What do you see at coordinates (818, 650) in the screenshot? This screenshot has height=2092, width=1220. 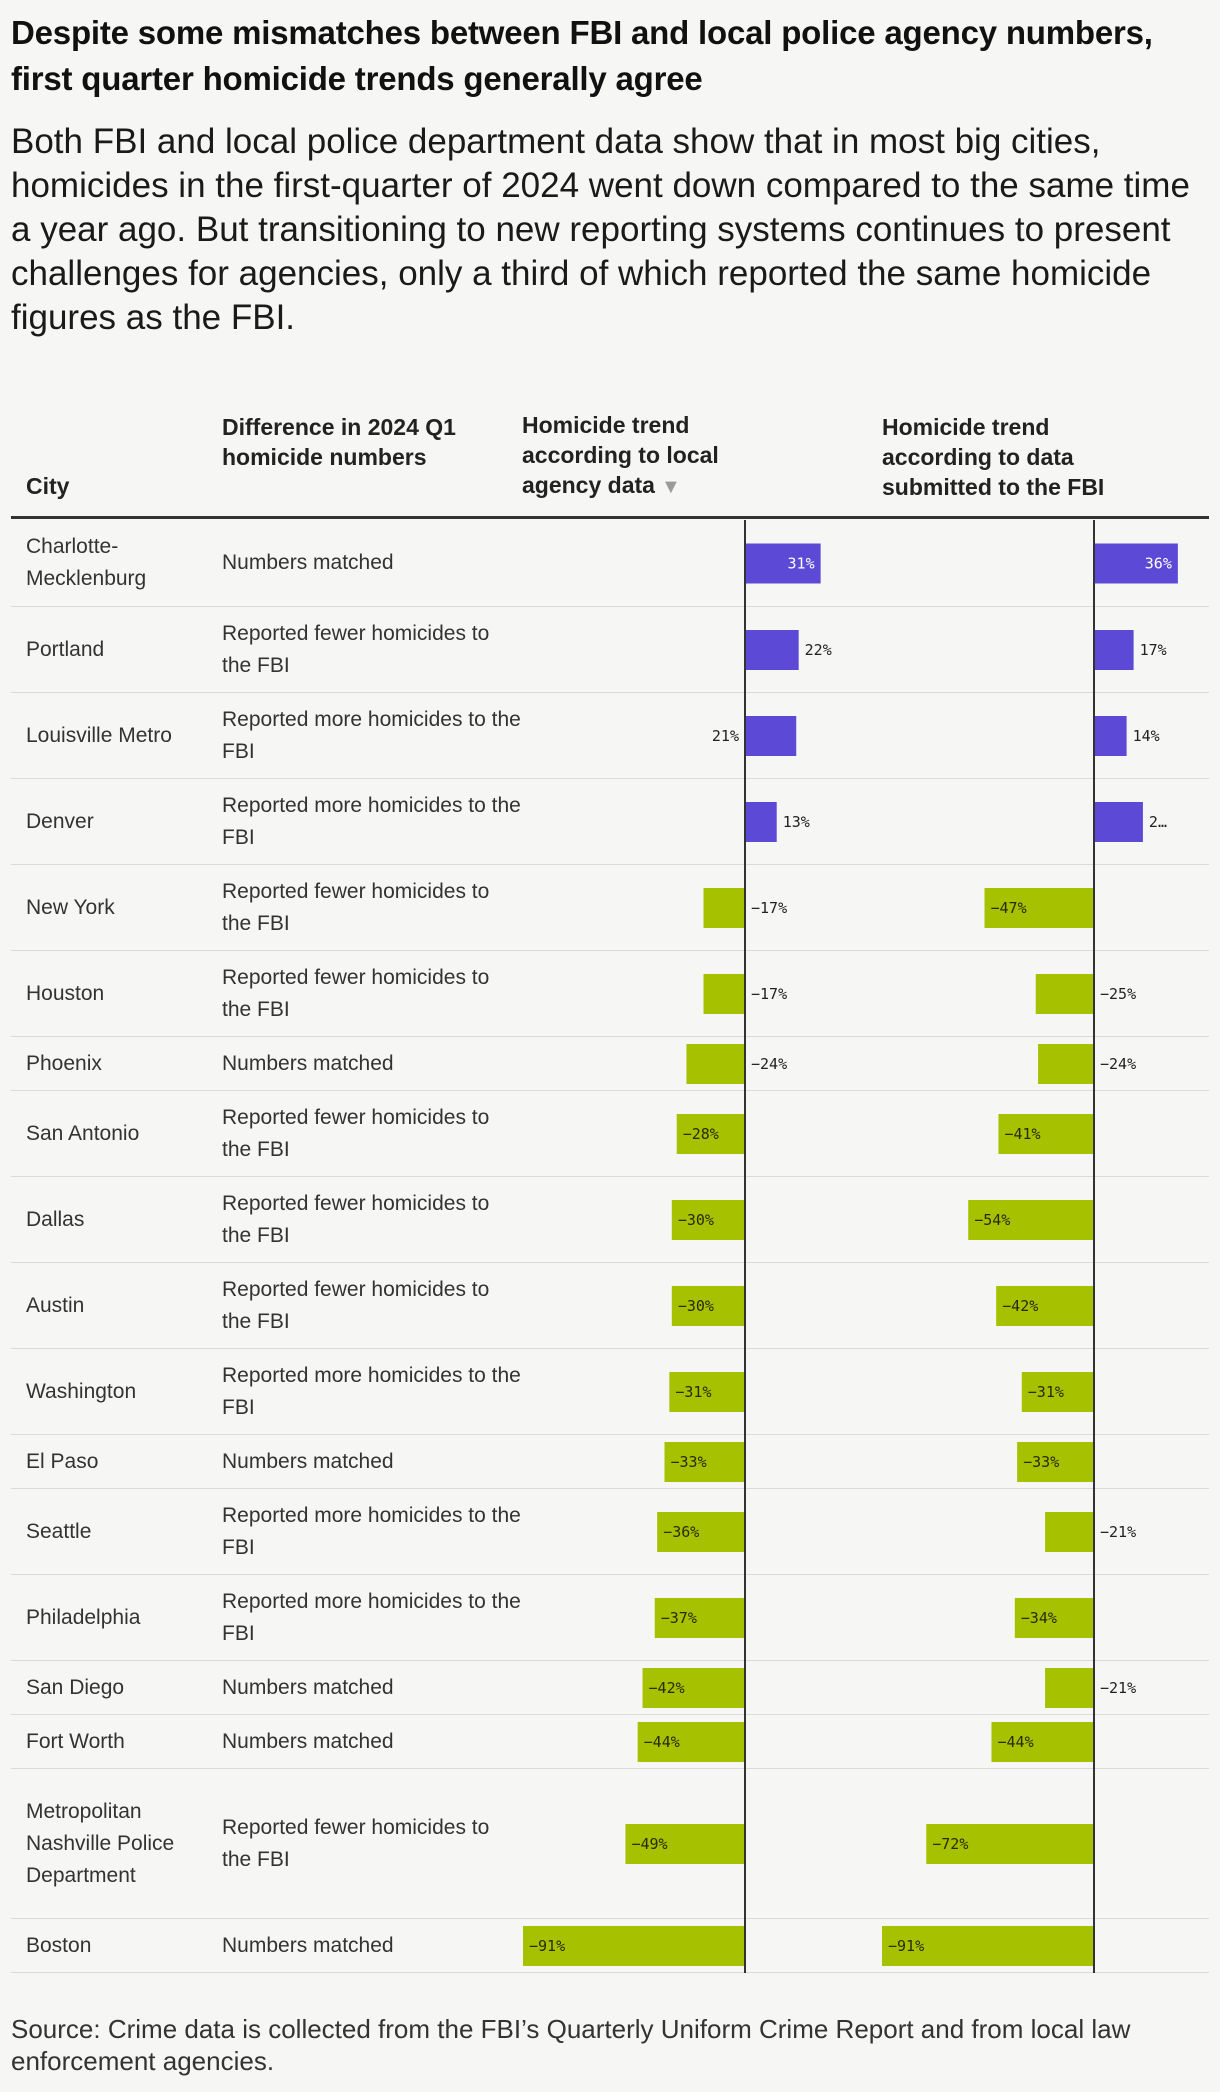 I see `local-value-label: 22%` at bounding box center [818, 650].